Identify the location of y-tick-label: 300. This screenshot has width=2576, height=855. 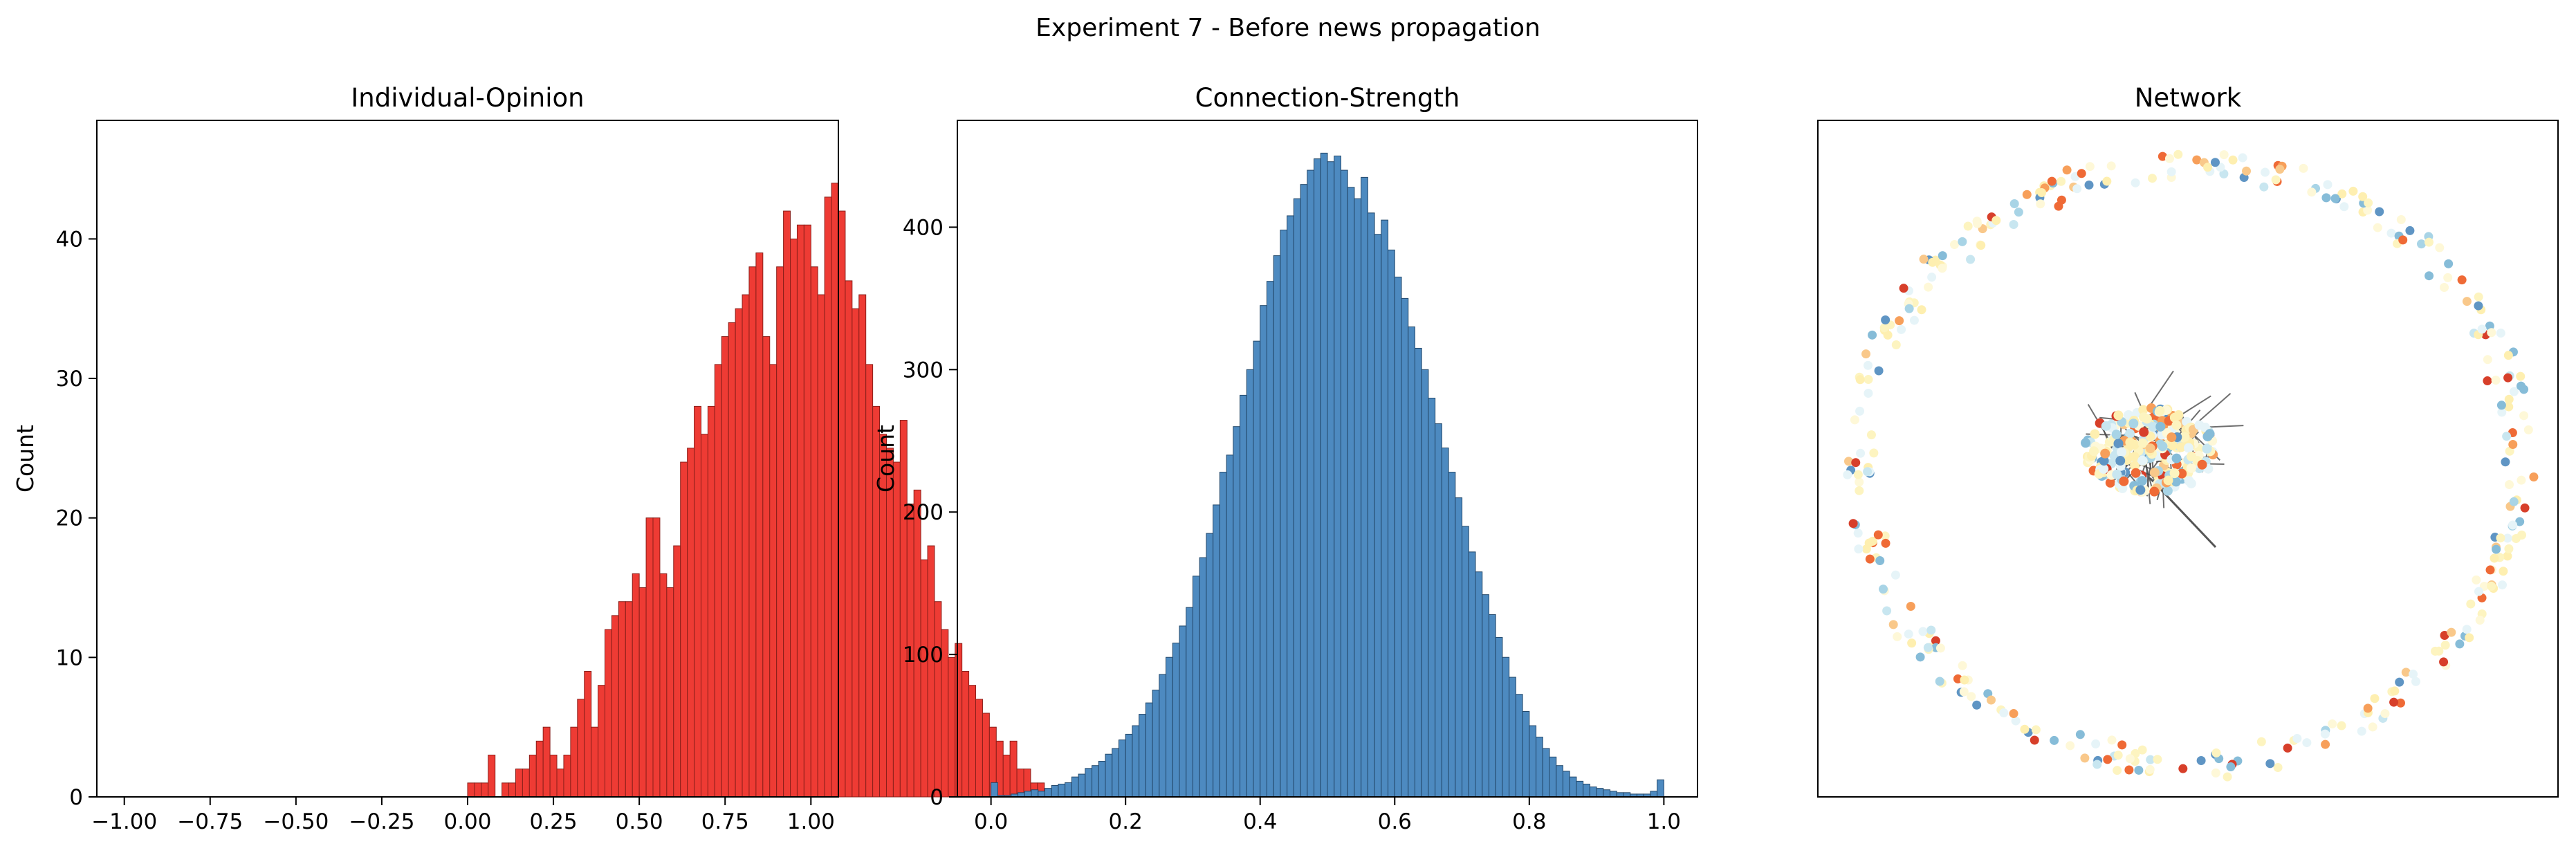
(923, 371).